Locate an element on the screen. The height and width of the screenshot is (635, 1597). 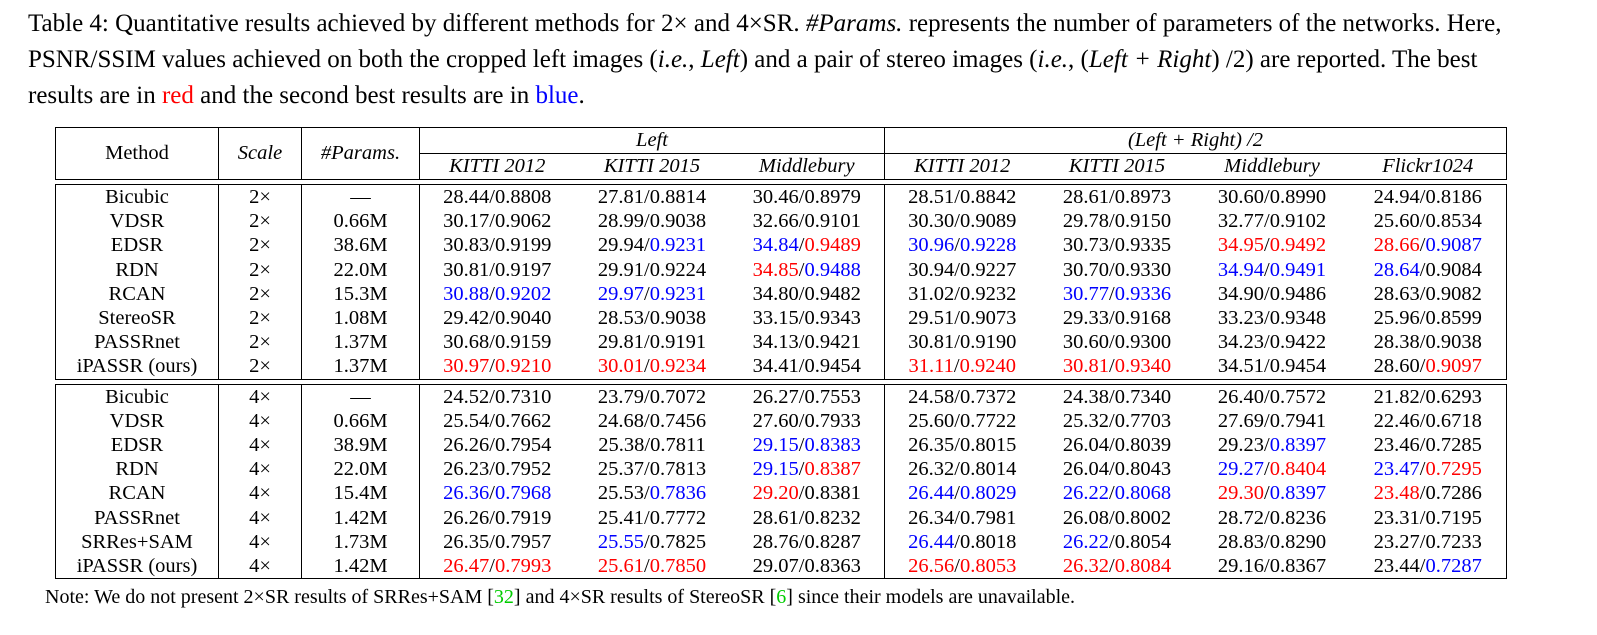
cell-psnr-ssim: 29.81/0.9191 is located at coordinates (652, 342).